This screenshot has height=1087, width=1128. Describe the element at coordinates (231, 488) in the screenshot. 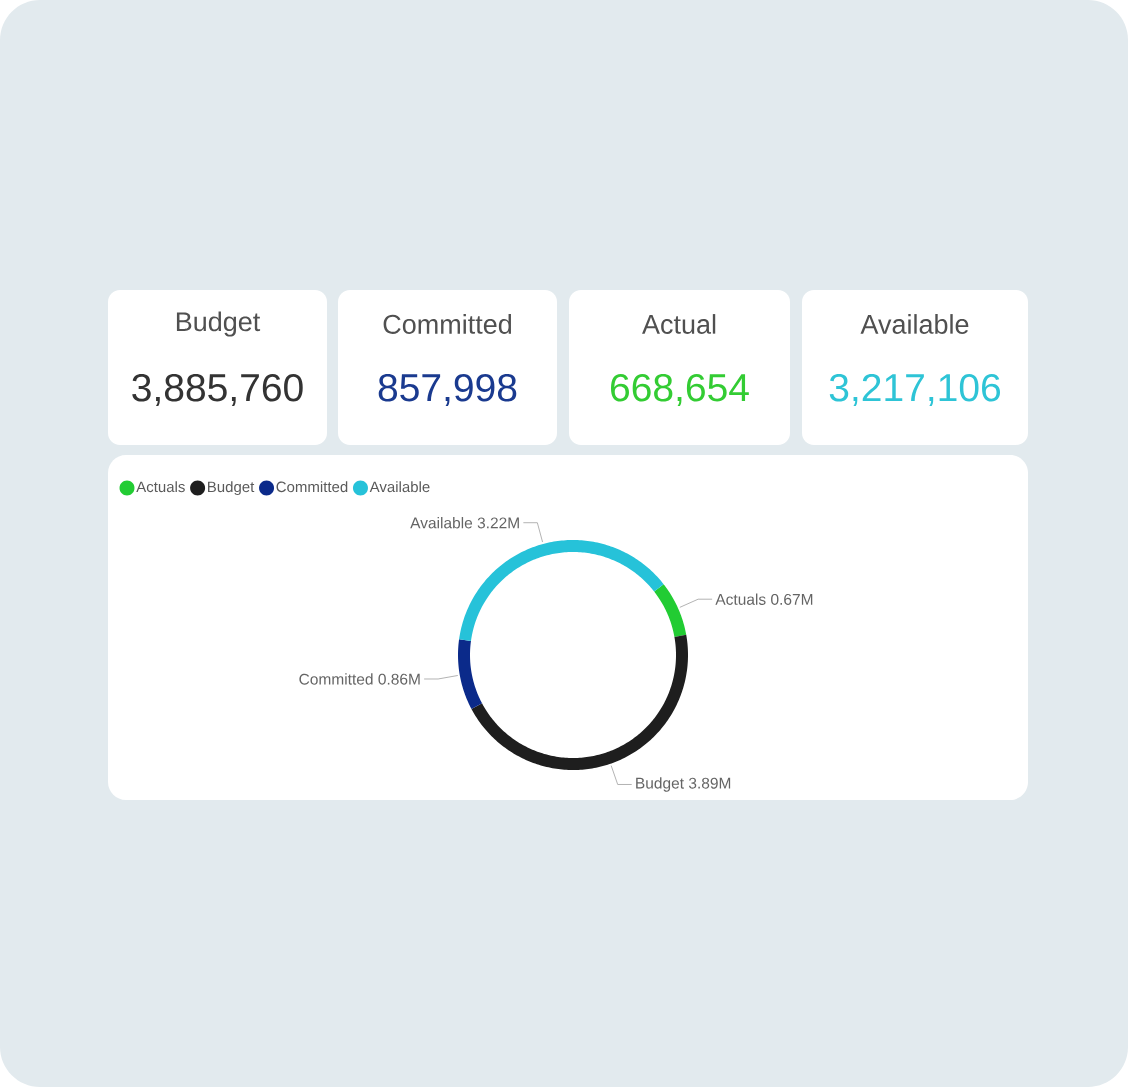

I see `legend-label: Budget` at that location.